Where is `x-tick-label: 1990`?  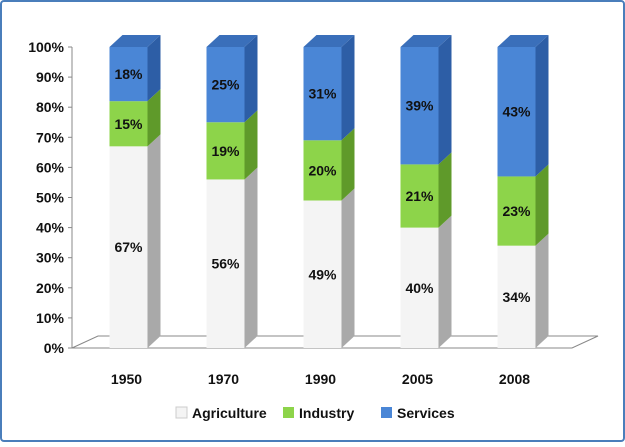 x-tick-label: 1990 is located at coordinates (320, 379).